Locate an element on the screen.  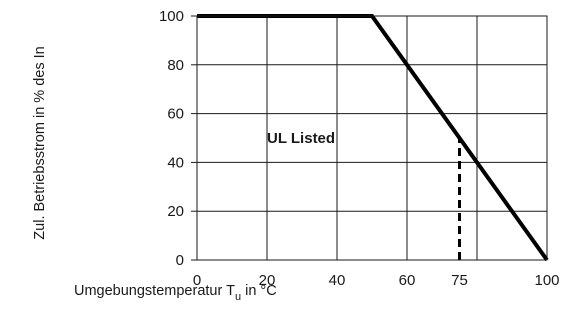
x-tick-label: 0 is located at coordinates (197, 280).